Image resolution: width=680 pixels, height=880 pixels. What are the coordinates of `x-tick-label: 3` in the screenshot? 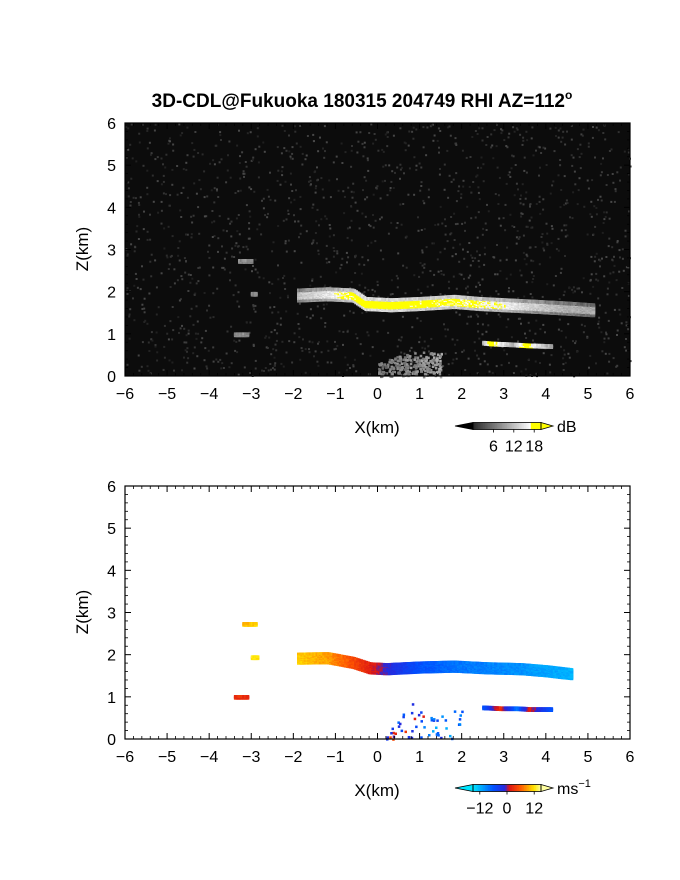 It's located at (503, 394).